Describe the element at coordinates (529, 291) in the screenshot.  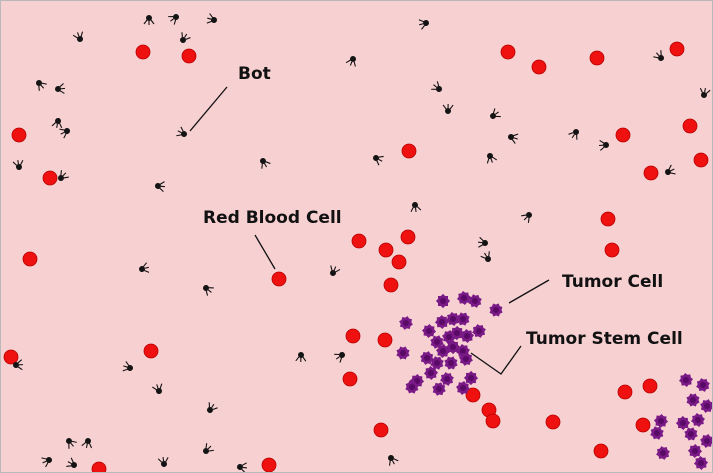
I see `tumor-cell-pointer-line` at that location.